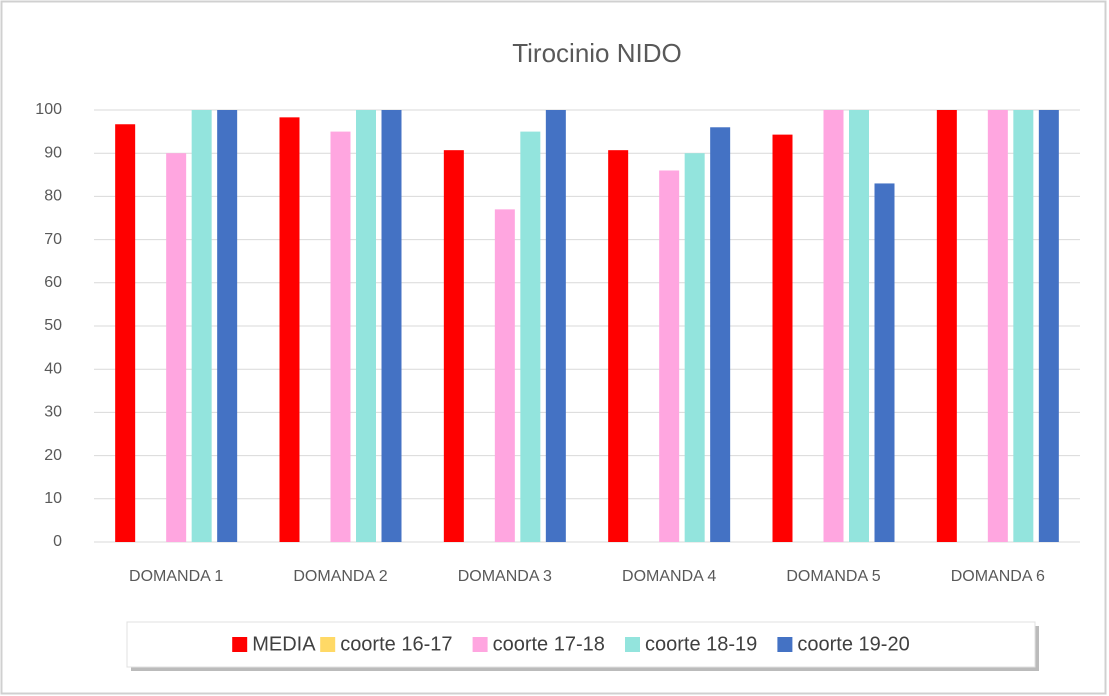  Describe the element at coordinates (48, 109) in the screenshot. I see `y-tick-label: 100` at that location.